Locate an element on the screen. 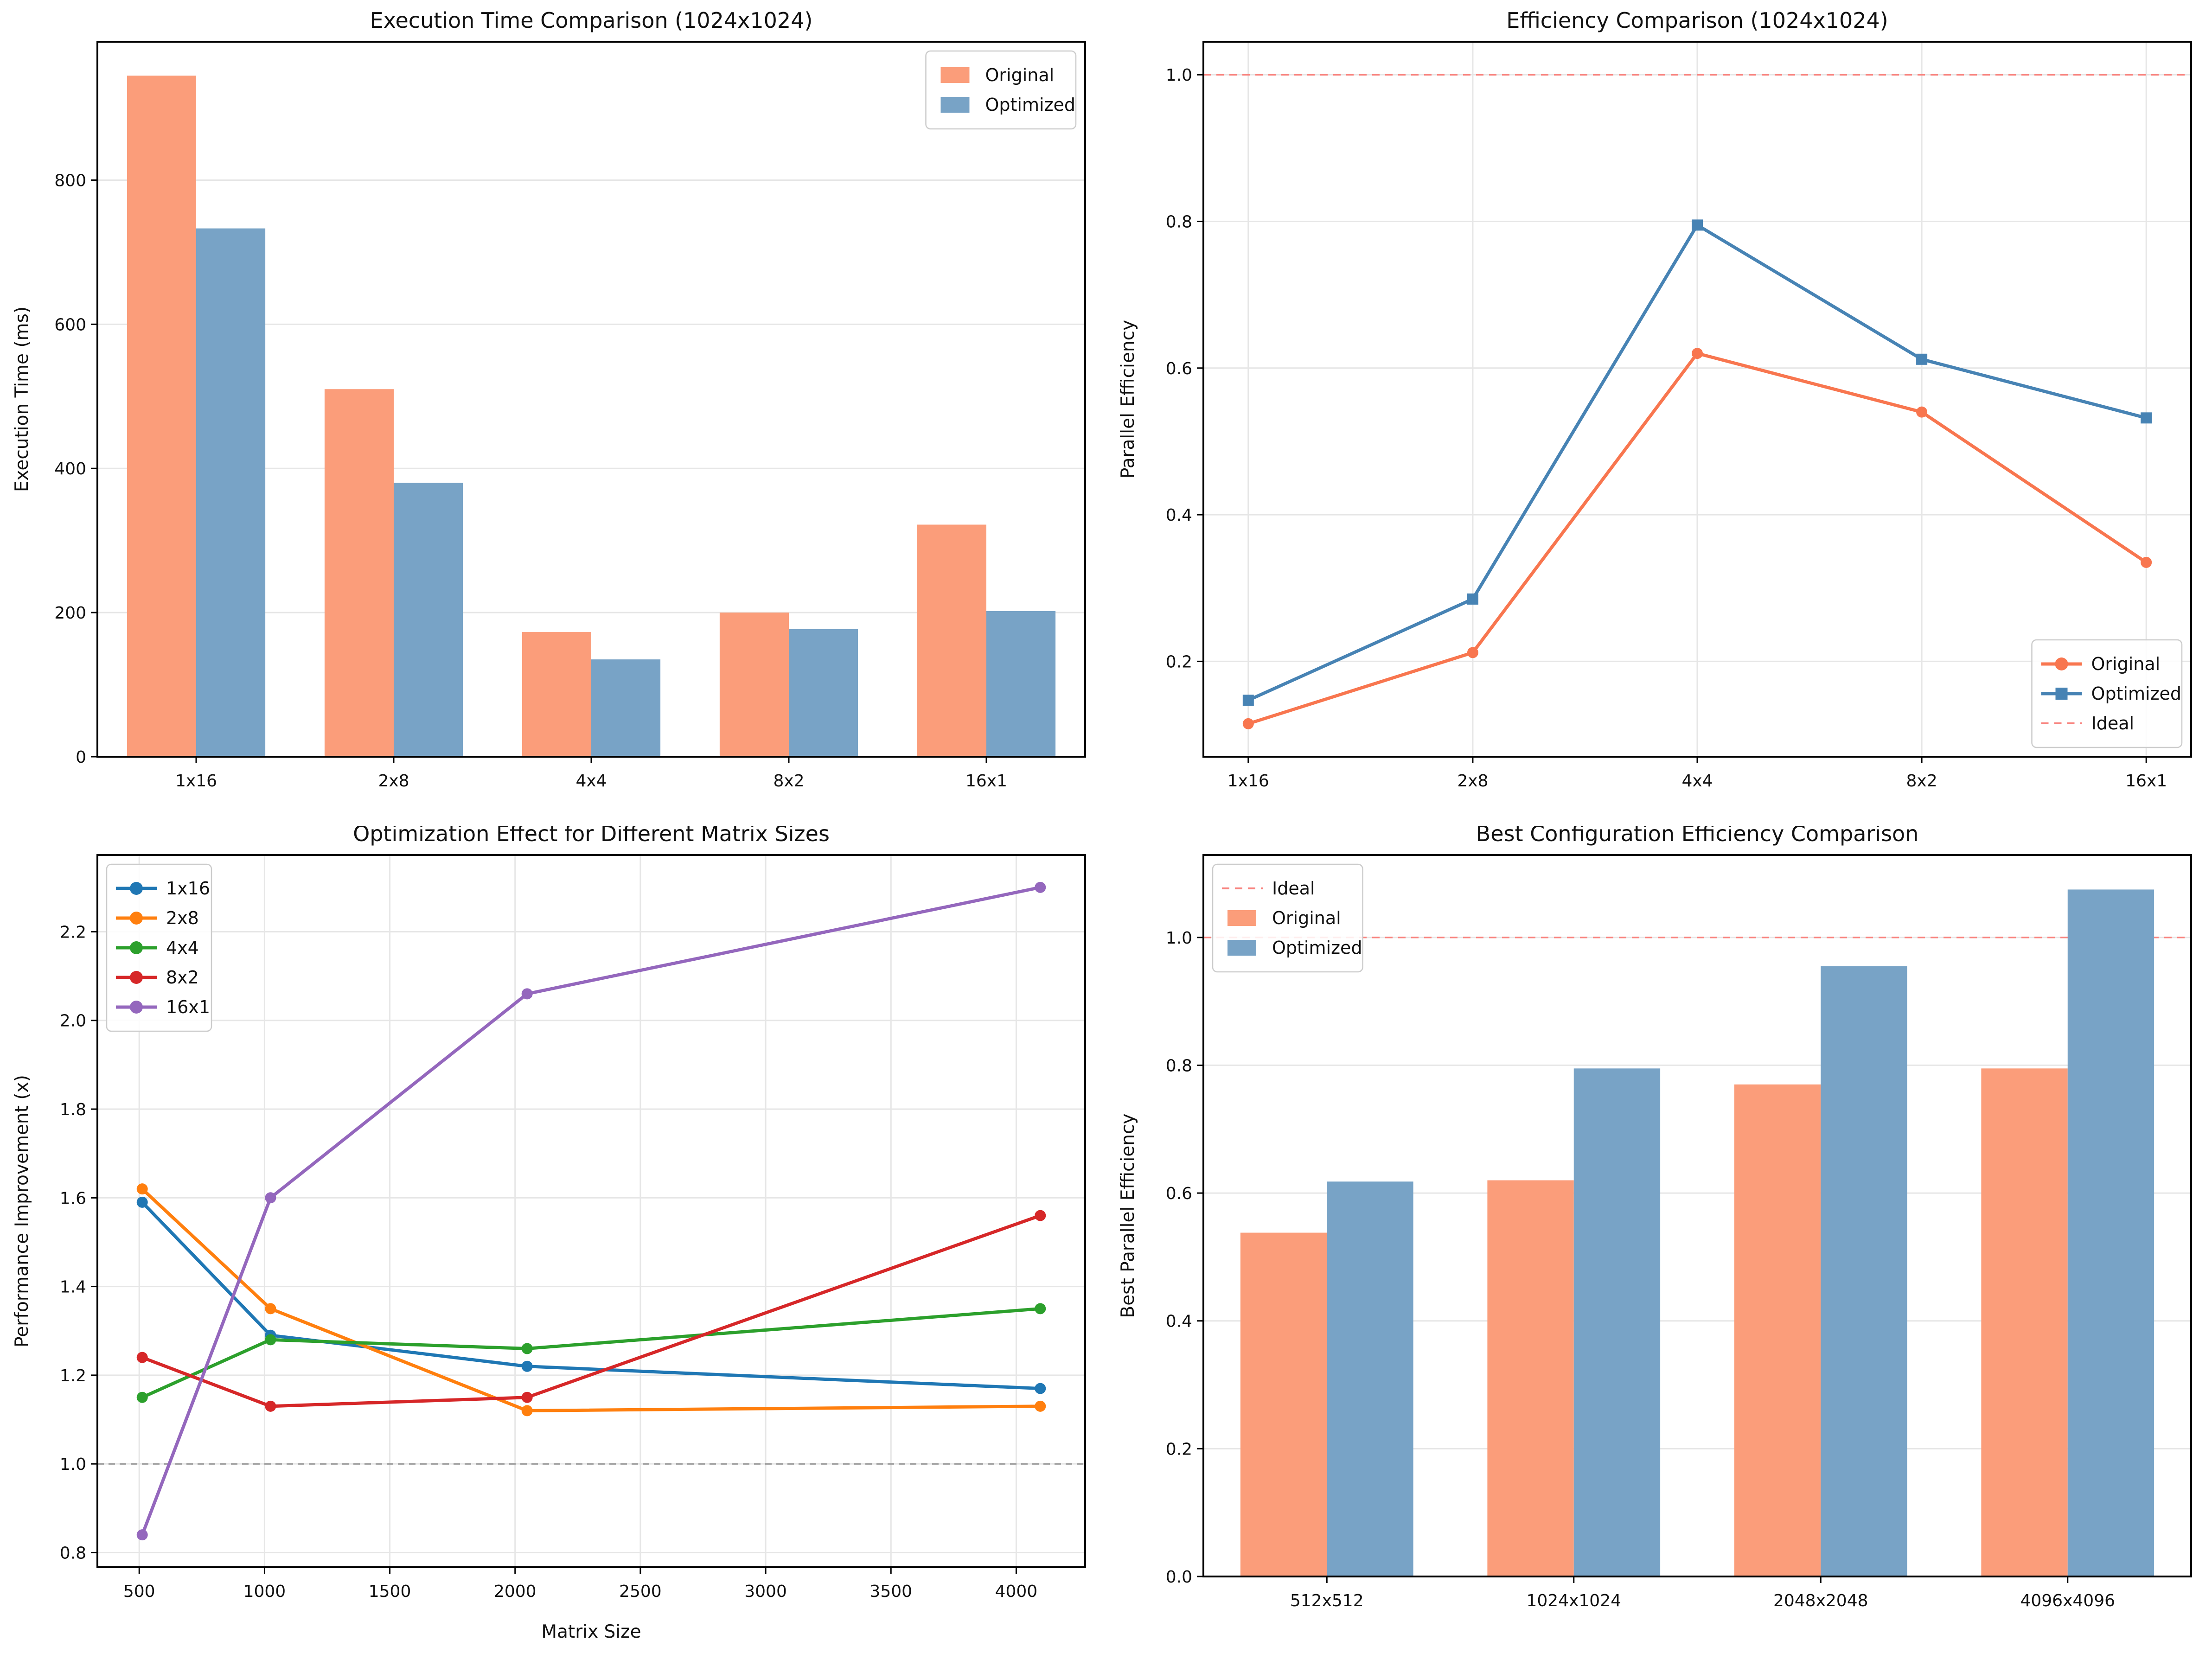  y-tick-label: 2.0 is located at coordinates (73, 1022).